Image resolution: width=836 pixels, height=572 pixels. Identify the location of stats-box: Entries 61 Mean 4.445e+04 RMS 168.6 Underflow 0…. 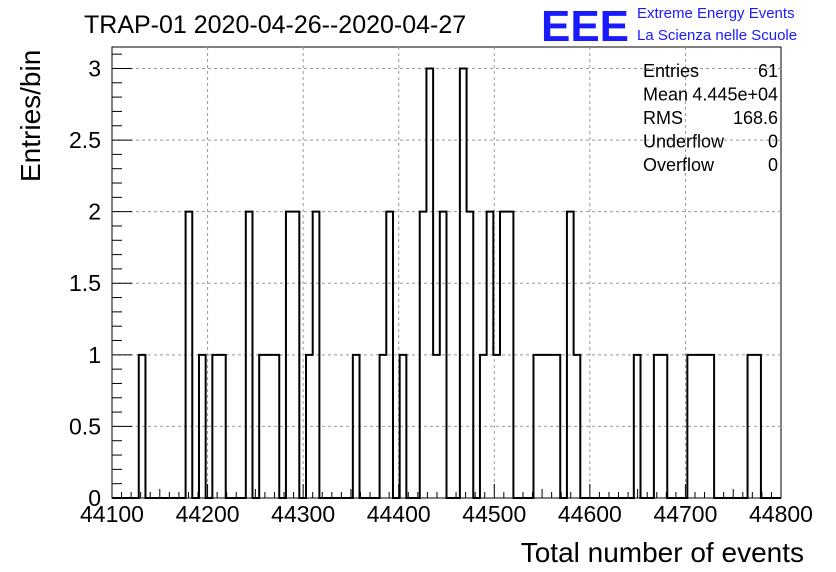
(710, 118).